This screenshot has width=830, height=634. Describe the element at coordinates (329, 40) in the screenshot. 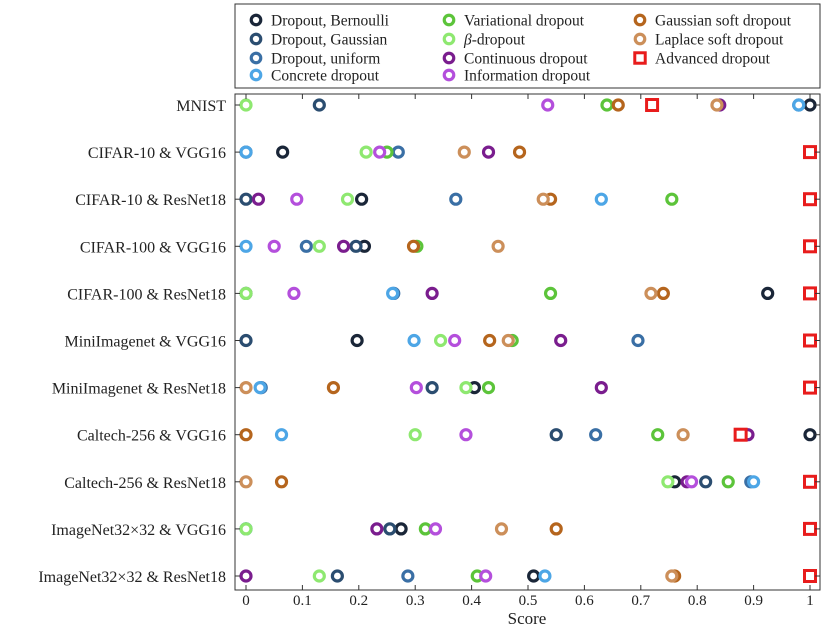

I see `legend-label: Dropout, Gaussian` at that location.